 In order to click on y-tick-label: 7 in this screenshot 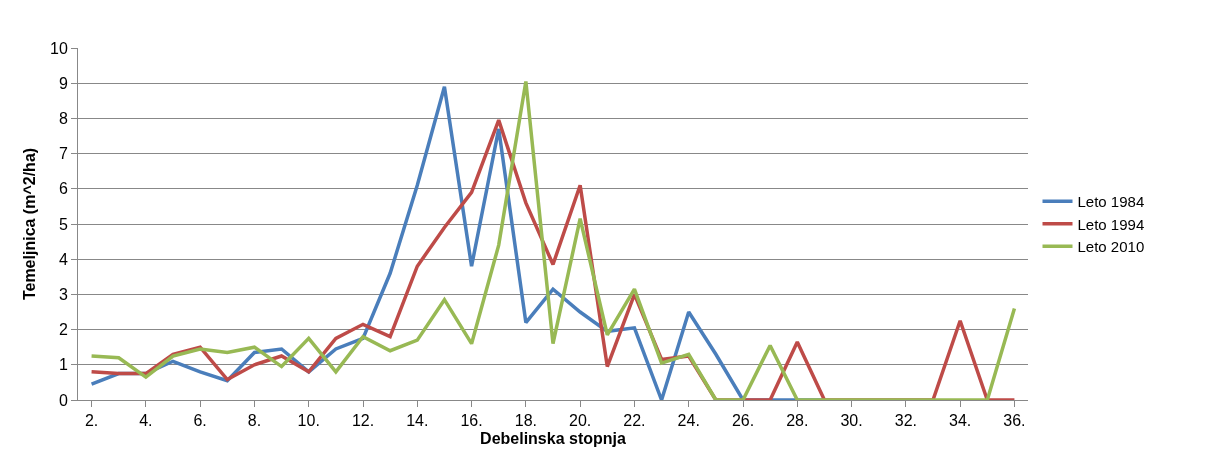, I will do `click(63, 154)`.